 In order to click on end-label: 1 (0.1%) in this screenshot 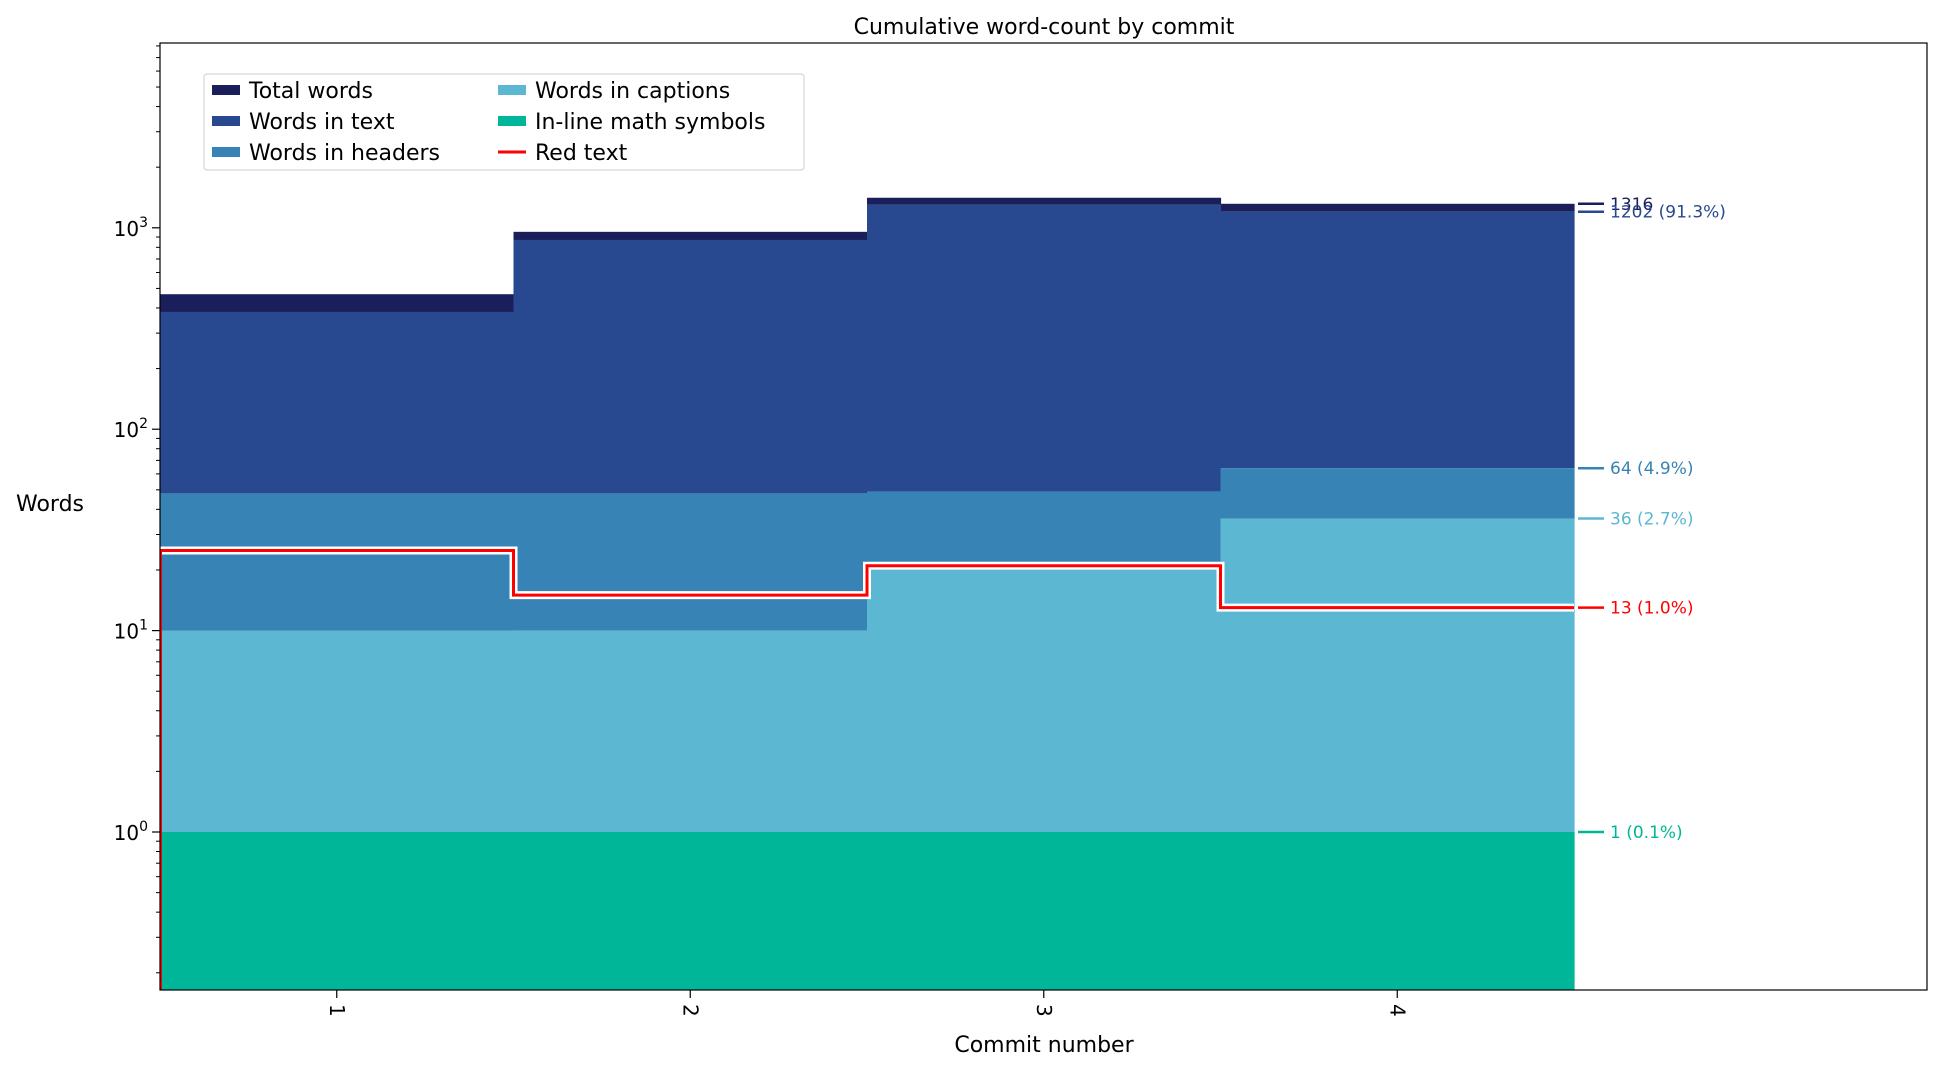, I will do `click(1646, 833)`.